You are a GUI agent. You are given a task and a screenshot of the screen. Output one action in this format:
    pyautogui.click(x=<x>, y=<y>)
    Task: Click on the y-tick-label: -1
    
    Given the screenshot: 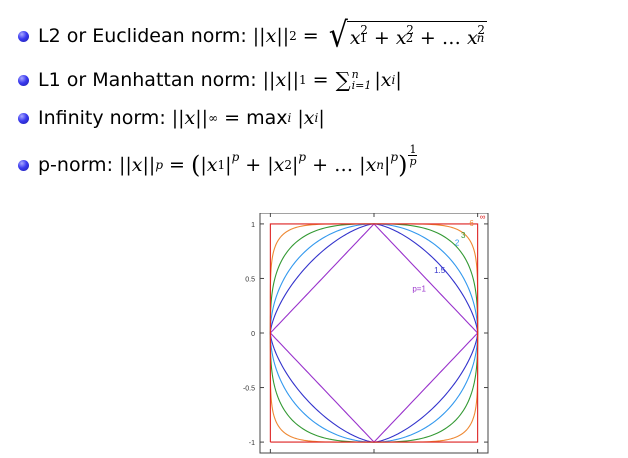 What is the action you would take?
    pyautogui.click(x=252, y=443)
    